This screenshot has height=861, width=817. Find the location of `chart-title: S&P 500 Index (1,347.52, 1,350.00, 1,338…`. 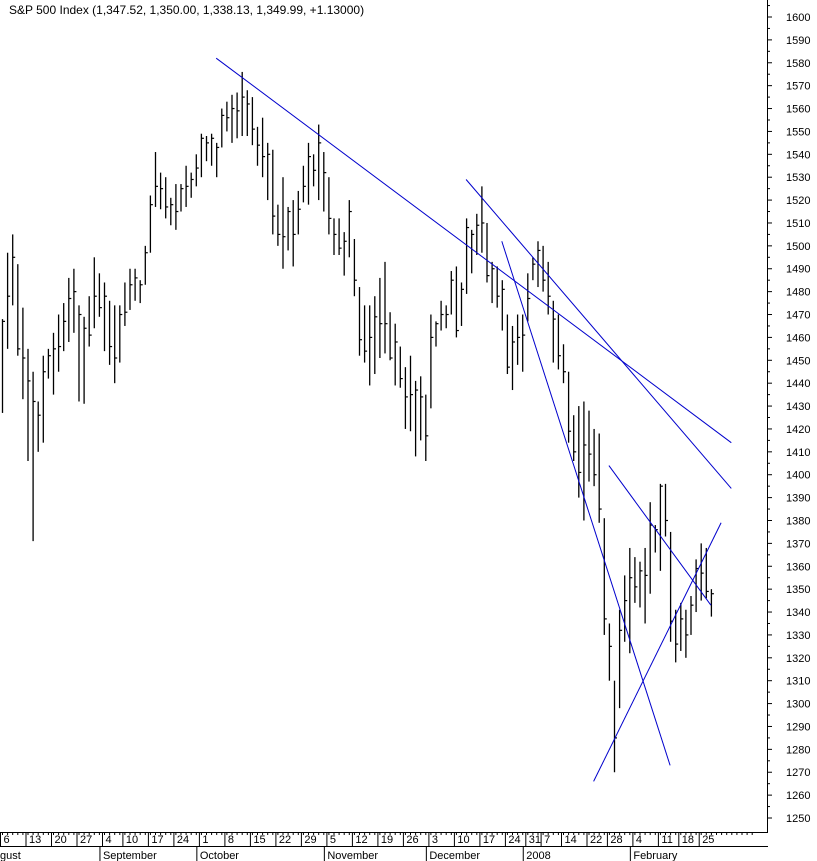

chart-title: S&P 500 Index (1,347.52, 1,350.00, 1,338… is located at coordinates (186, 10).